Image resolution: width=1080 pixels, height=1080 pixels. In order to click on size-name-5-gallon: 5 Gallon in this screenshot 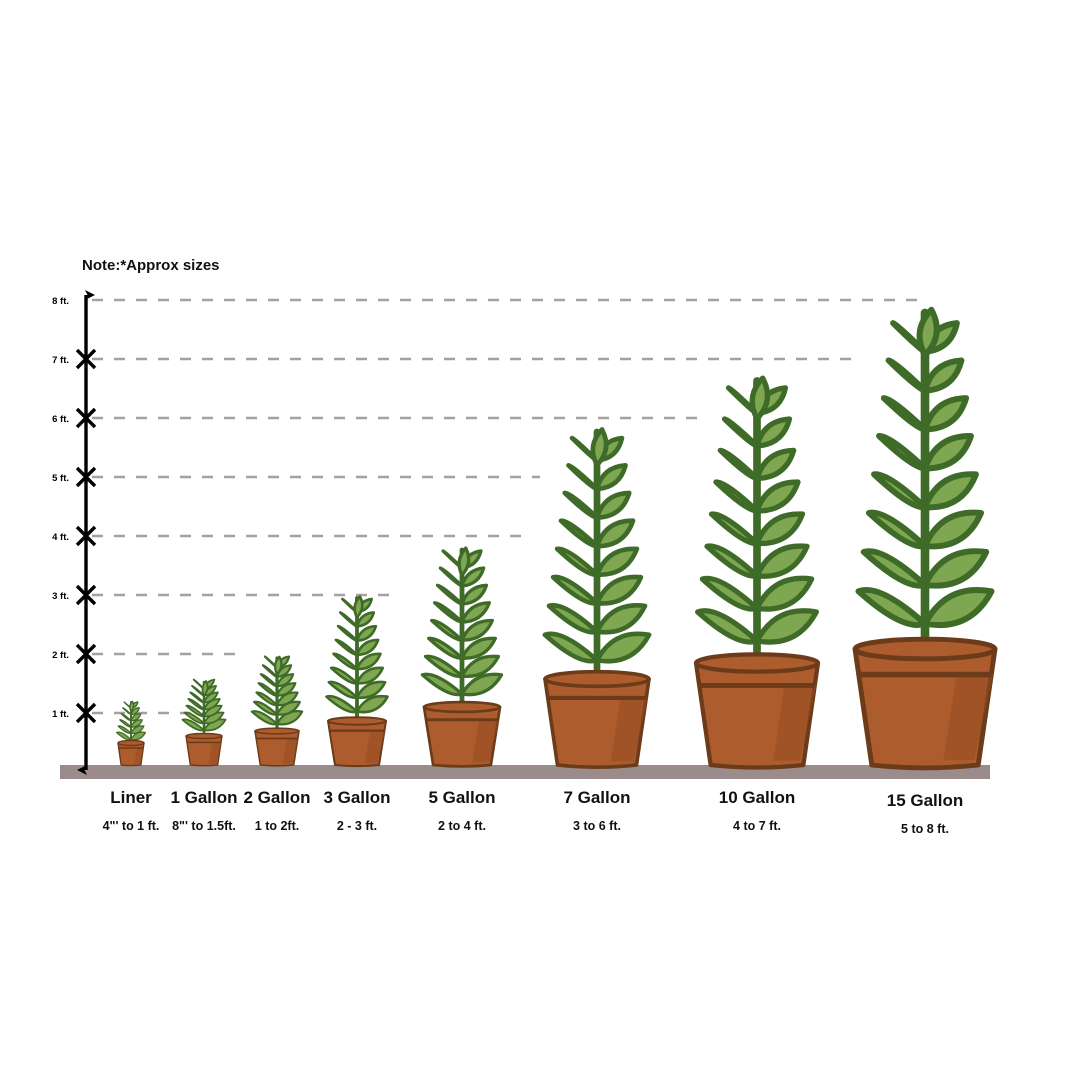, I will do `click(461, 797)`.